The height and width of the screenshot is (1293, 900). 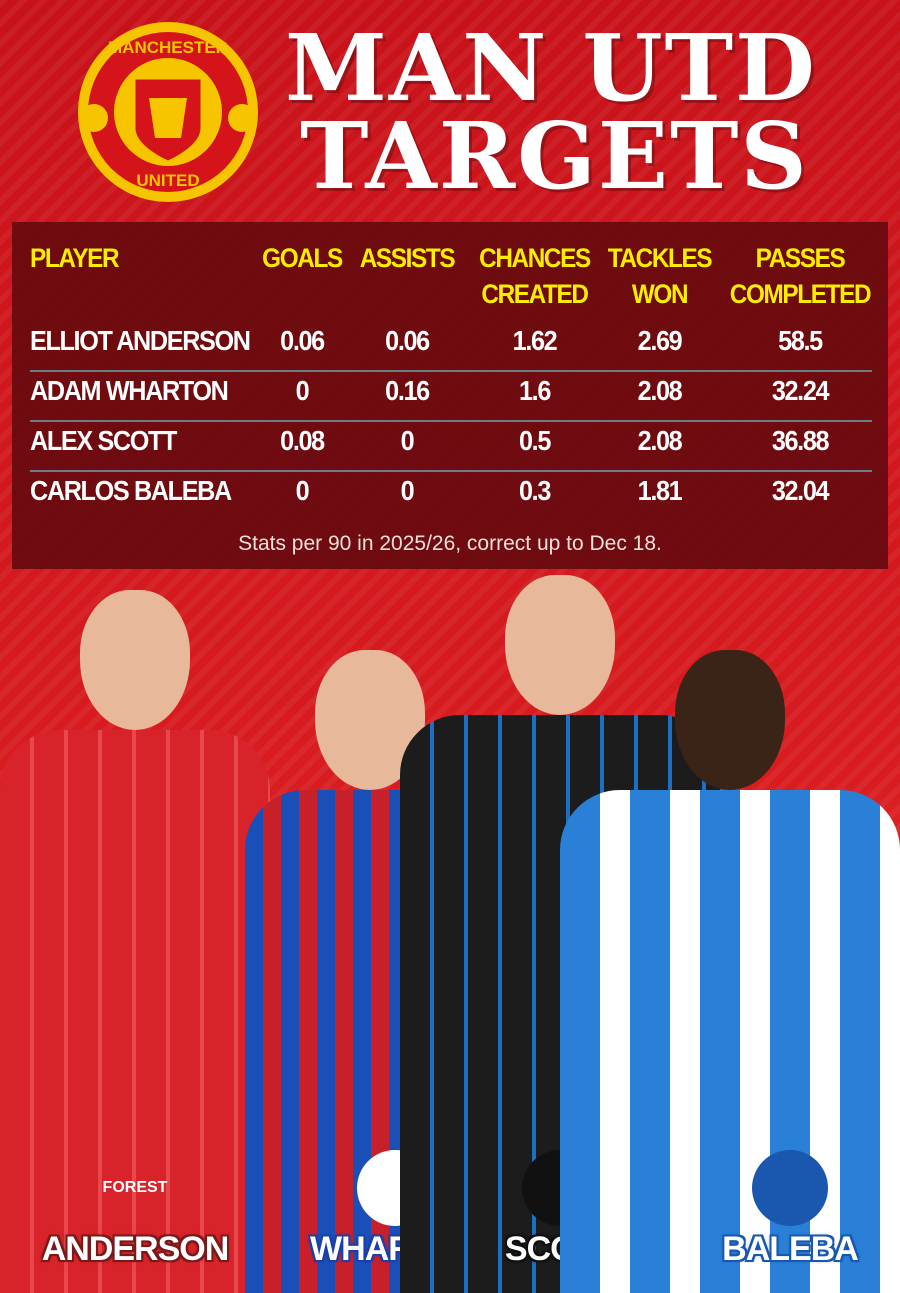 What do you see at coordinates (660, 340) in the screenshot?
I see `stat-cell: 2.69` at bounding box center [660, 340].